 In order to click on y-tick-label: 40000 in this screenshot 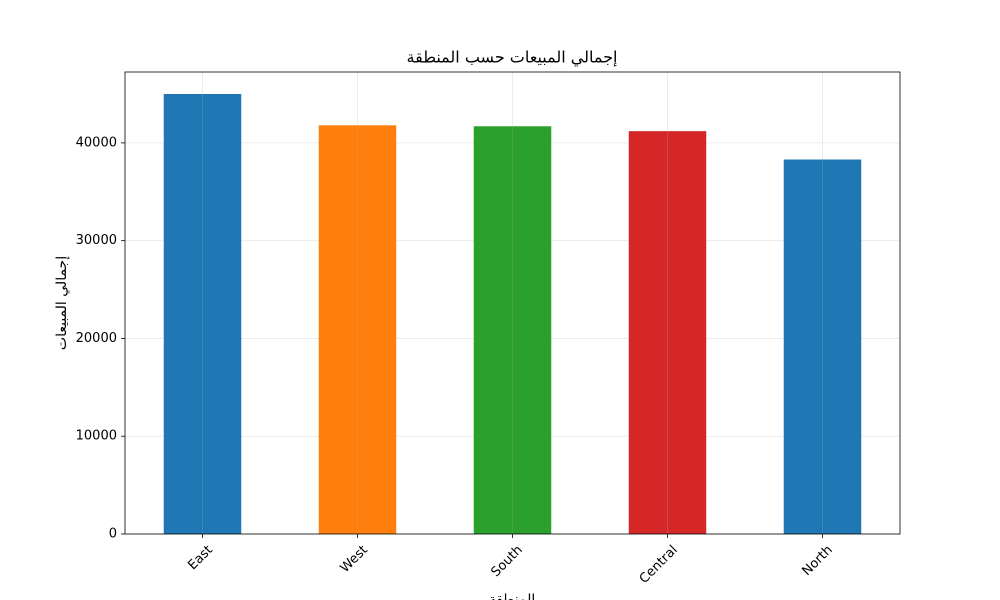, I will do `click(96, 142)`.